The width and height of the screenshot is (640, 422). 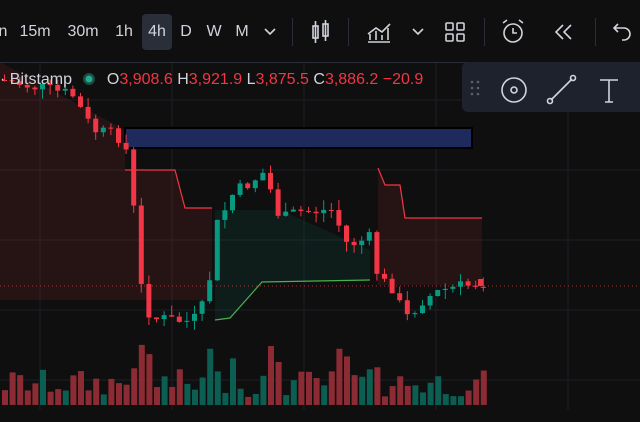 I want to click on open-value: 3,908.6, so click(x=146, y=79).